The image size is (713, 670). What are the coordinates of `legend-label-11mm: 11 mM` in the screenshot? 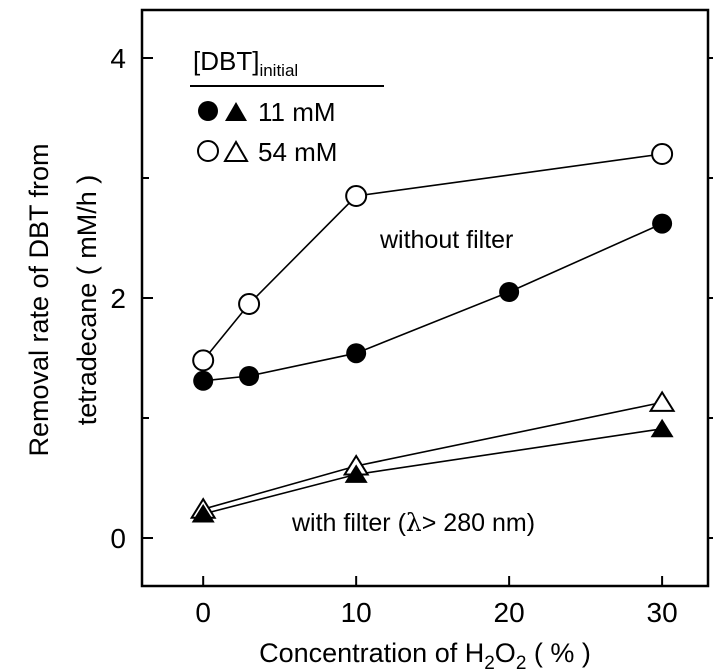 It's located at (297, 112).